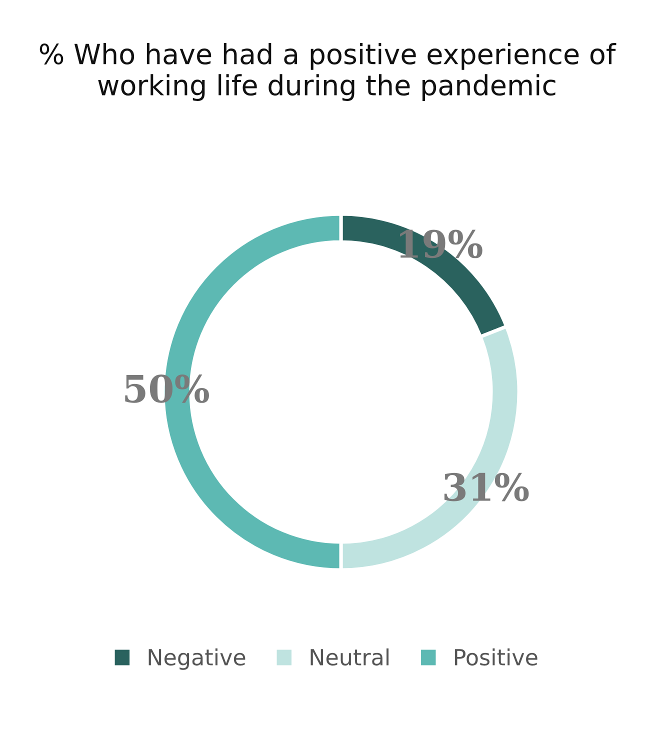  What do you see at coordinates (349, 657) in the screenshot?
I see `legend-label: Neutral` at bounding box center [349, 657].